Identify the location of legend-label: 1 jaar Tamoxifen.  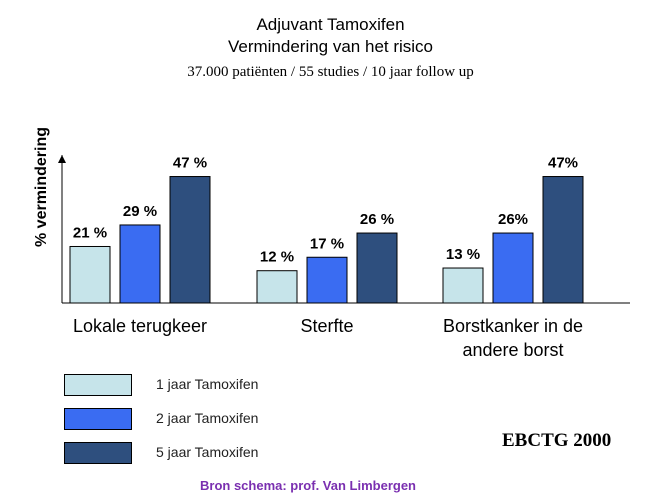
(207, 384).